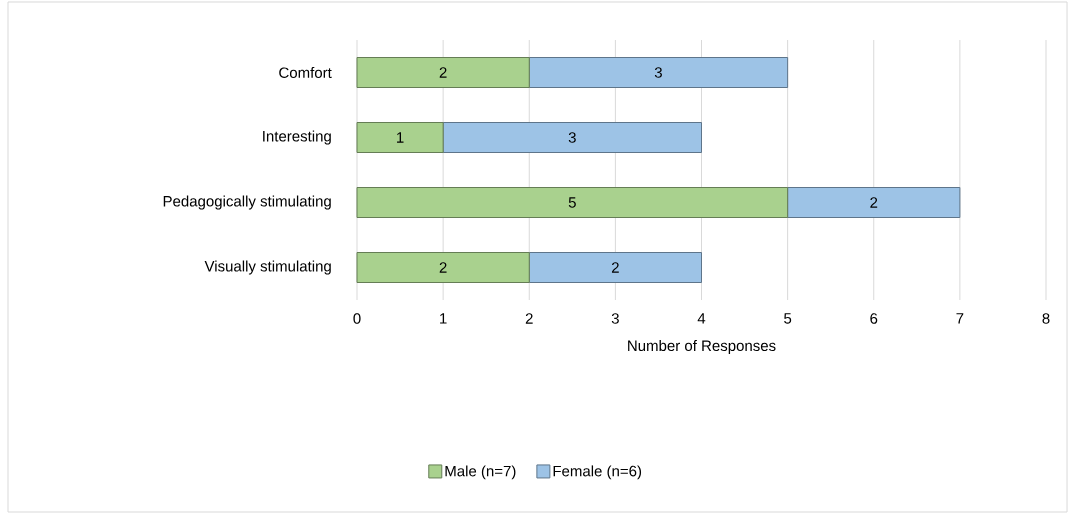 The image size is (1075, 514). I want to click on x-tick-label: 3, so click(615, 318).